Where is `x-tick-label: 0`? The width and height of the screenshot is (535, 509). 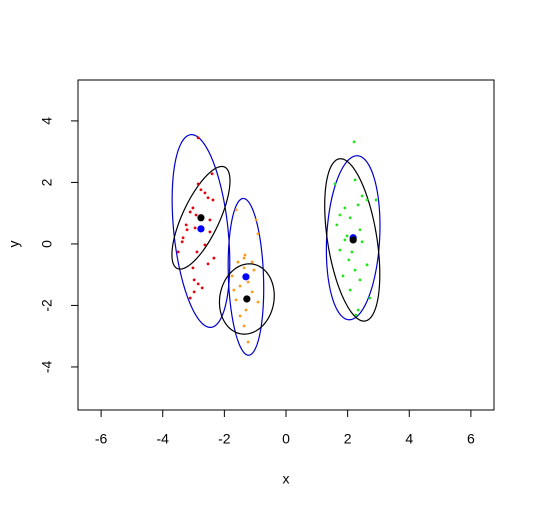
x-tick-label: 0 is located at coordinates (286, 439).